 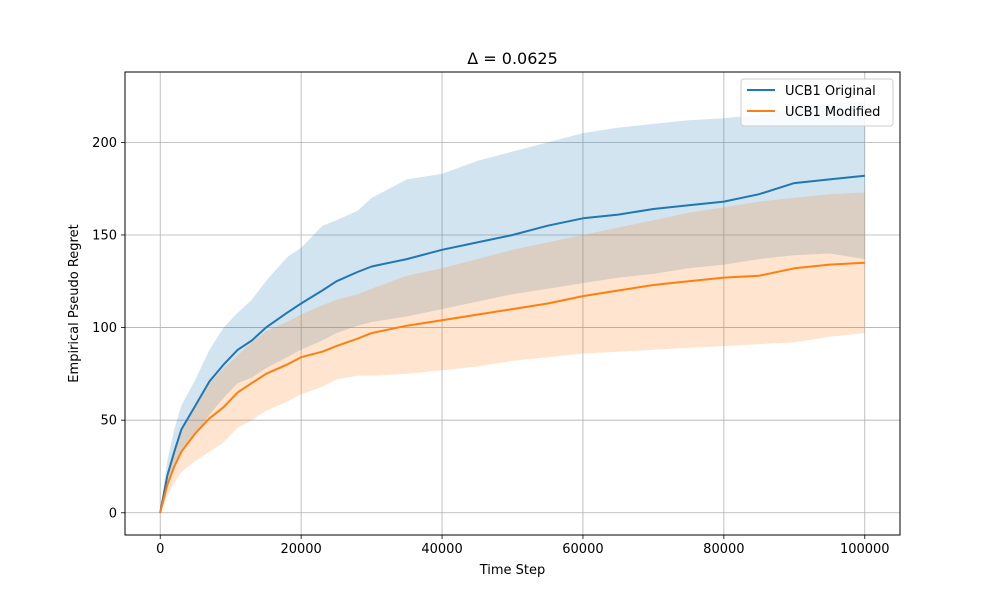 I want to click on x-tick-label: 80000, so click(x=723, y=549).